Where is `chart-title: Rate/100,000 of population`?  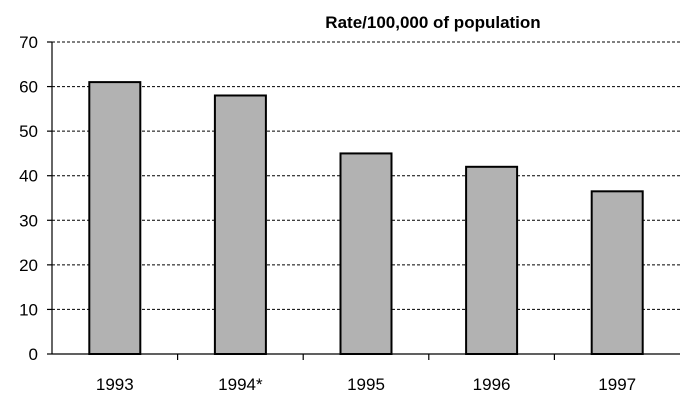 chart-title: Rate/100,000 of population is located at coordinates (432, 22).